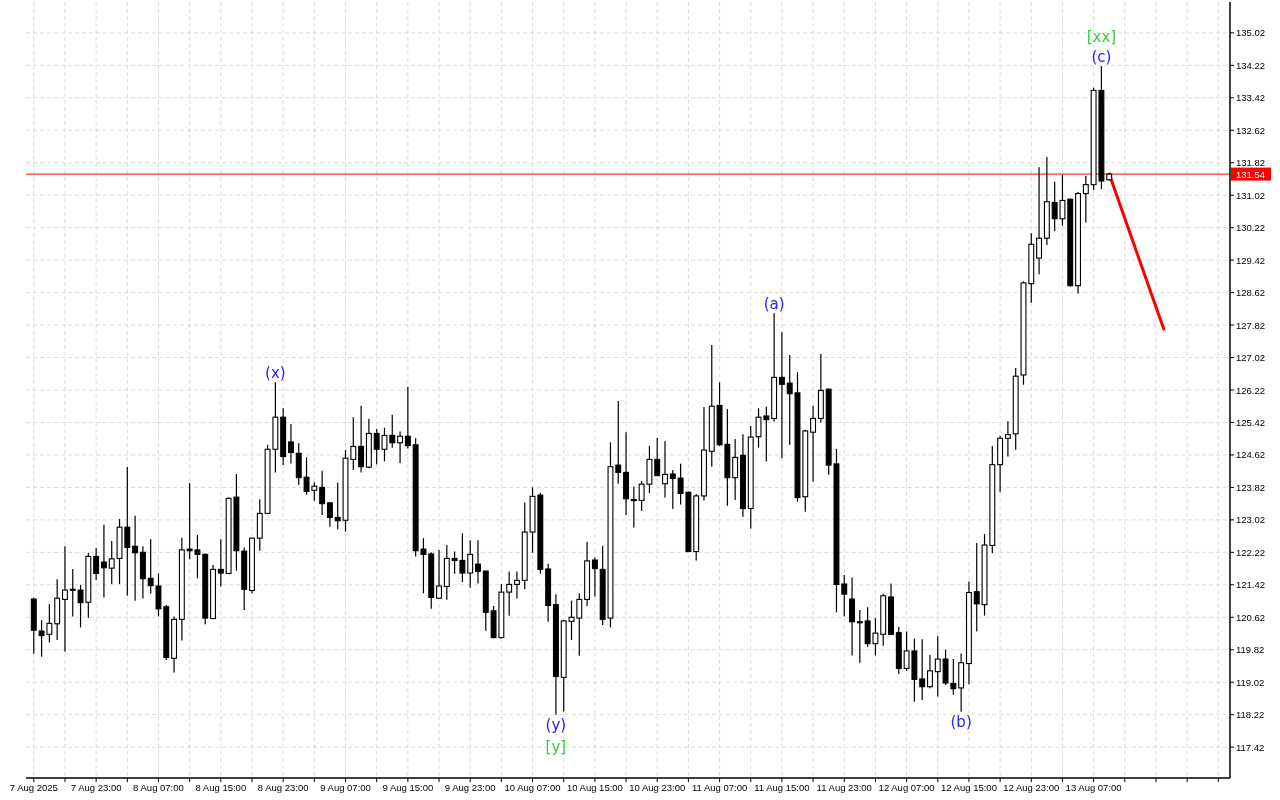  Describe the element at coordinates (158, 787) in the screenshot. I see `x-tick-label: 8 Aug 07:00` at that location.